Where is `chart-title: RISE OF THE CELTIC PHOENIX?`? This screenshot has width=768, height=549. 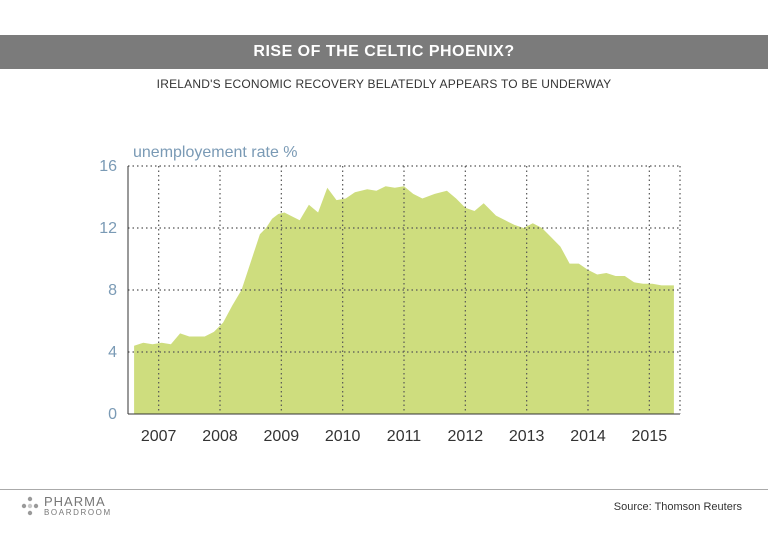 chart-title: RISE OF THE CELTIC PHOENIX? is located at coordinates (384, 51).